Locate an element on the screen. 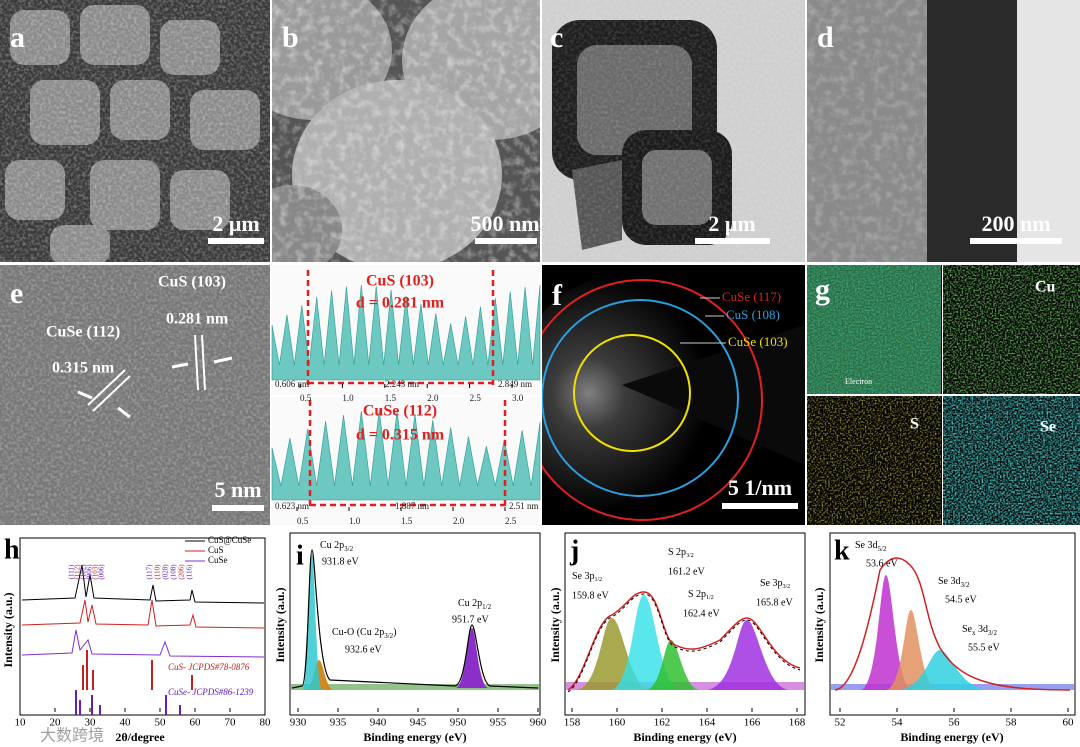 The image size is (1080, 747). profile-spacing: d = 0.281 nm is located at coordinates (400, 303).